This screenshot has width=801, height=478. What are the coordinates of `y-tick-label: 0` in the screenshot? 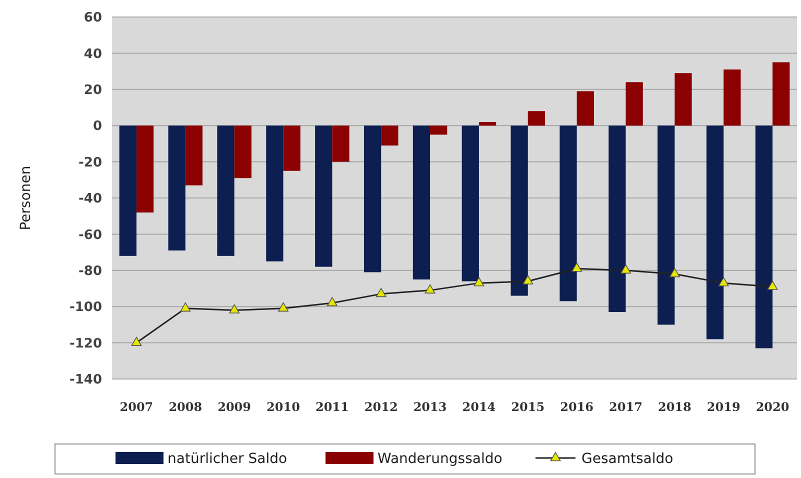 It's located at (97, 126).